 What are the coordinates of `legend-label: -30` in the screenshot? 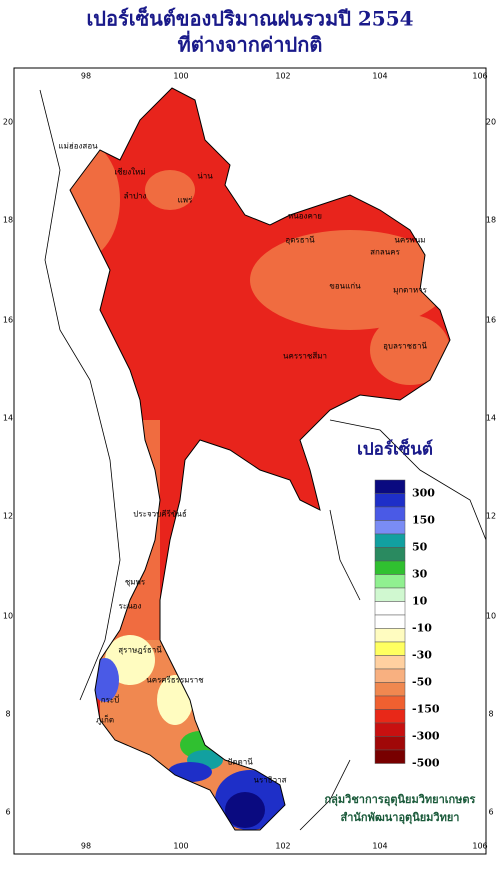 It's located at (422, 655).